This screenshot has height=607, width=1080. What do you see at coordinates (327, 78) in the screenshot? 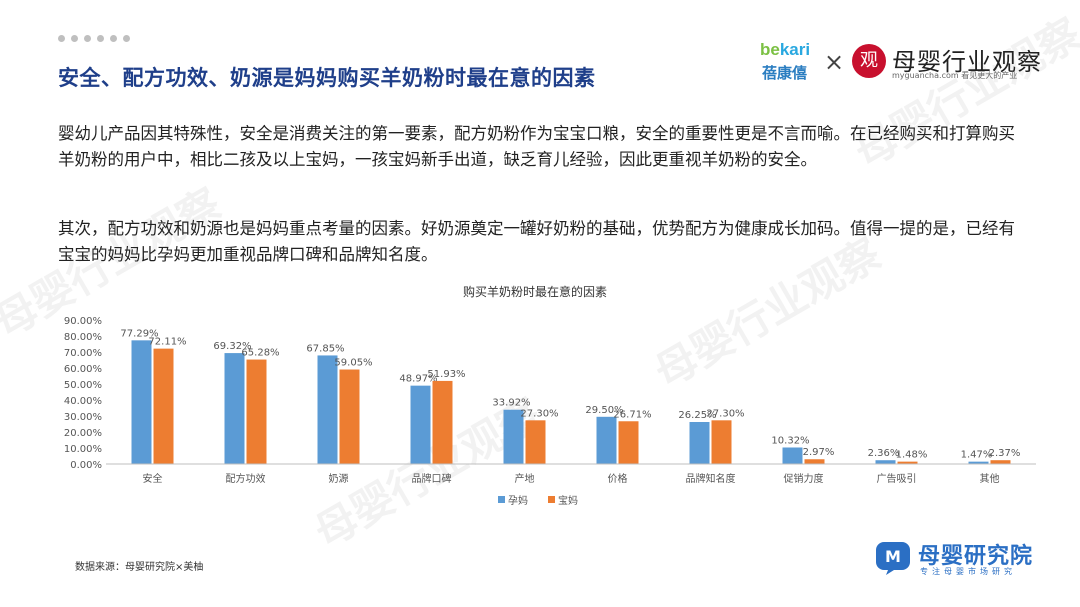
I see `page-title: 安全、配方功效、奶源是妈妈购买羊奶粉时最在意的因素` at bounding box center [327, 78].